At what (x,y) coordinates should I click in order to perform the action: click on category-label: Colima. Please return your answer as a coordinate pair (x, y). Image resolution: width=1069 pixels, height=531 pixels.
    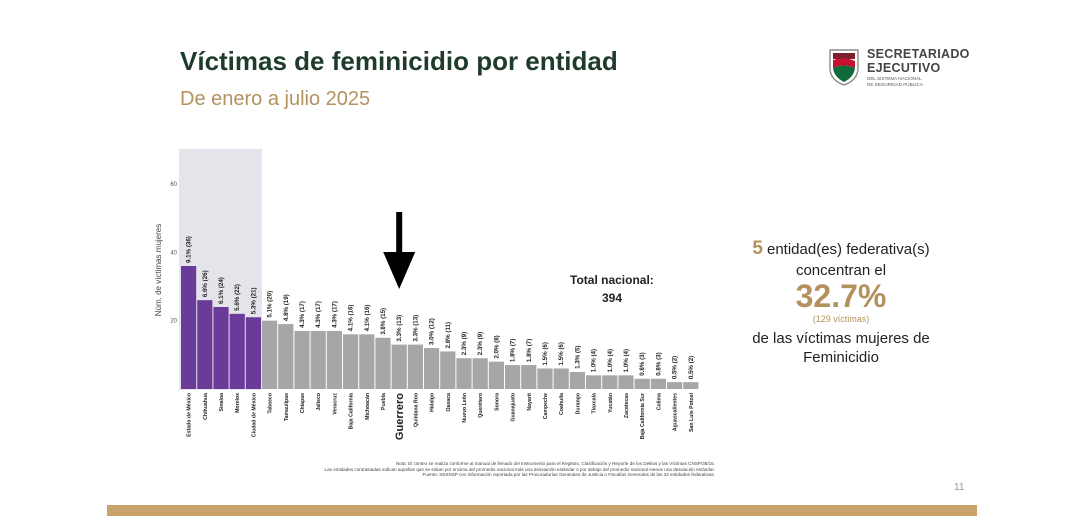
    Looking at the image, I should click on (659, 401).